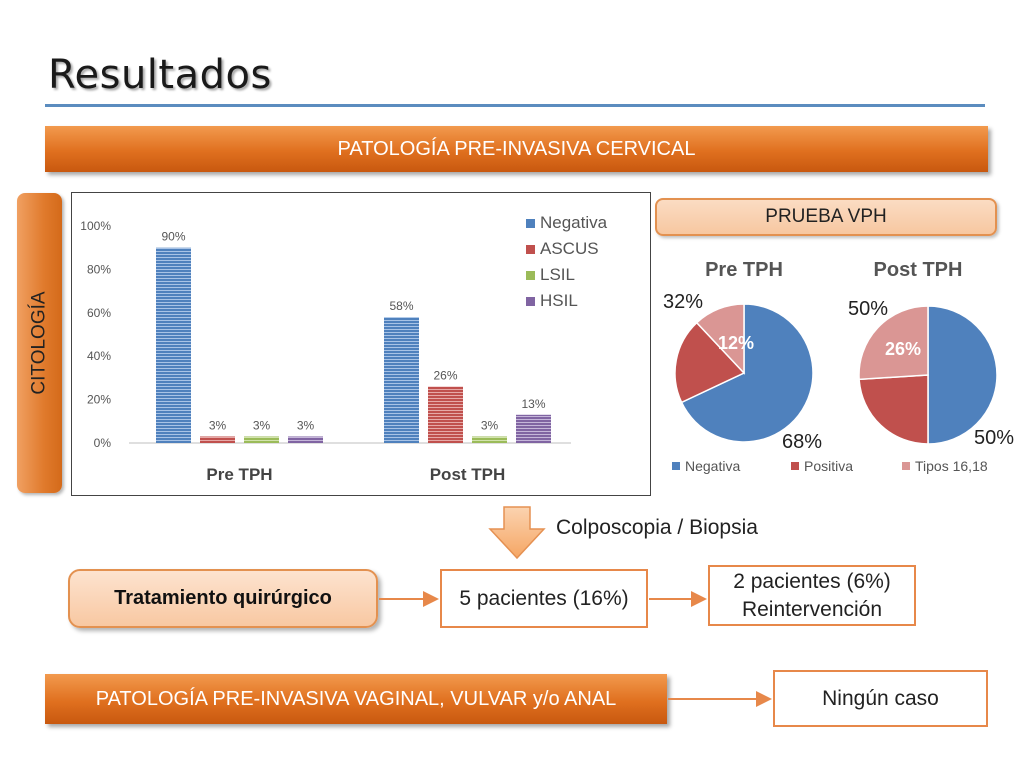 Image resolution: width=1024 pixels, height=768 pixels. What do you see at coordinates (99, 400) in the screenshot?
I see `y-tick-label: 20%` at bounding box center [99, 400].